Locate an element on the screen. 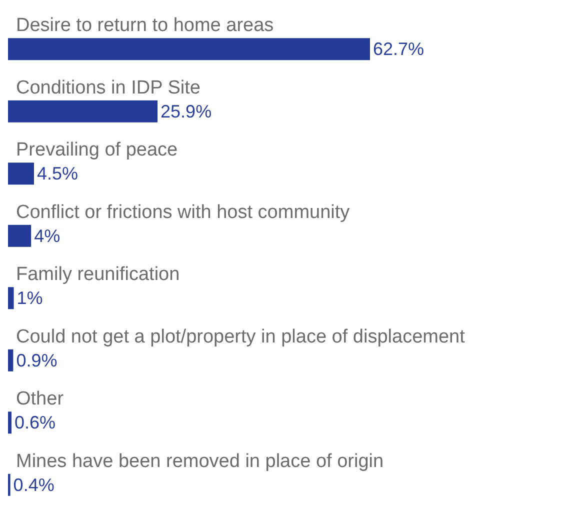  y-tick-label: Prevailing of peace is located at coordinates (97, 150).